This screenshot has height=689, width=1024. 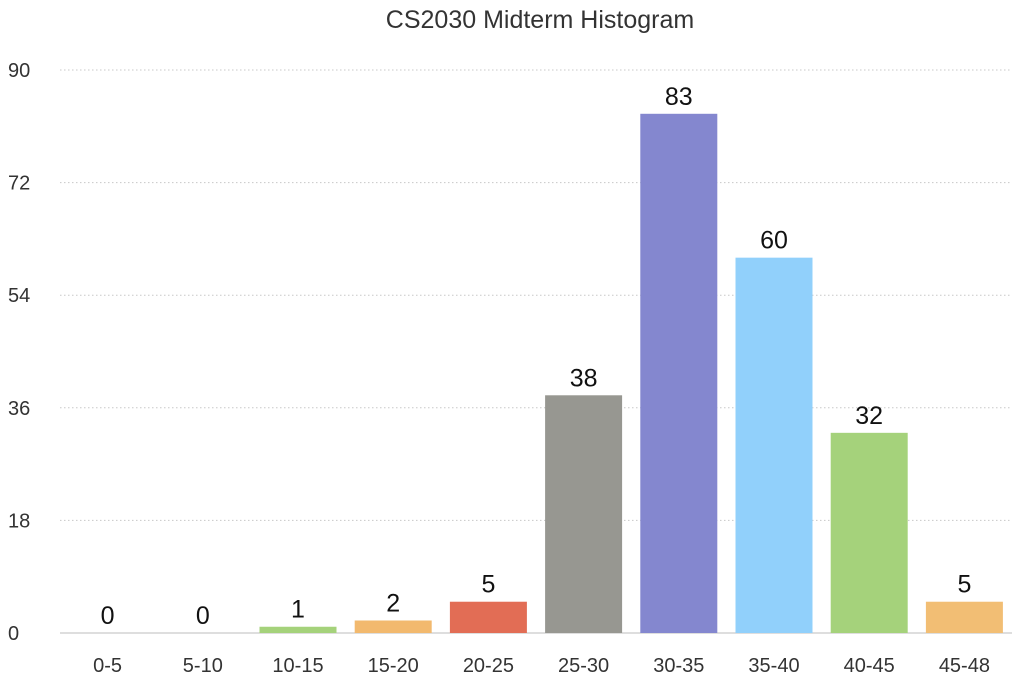 I want to click on y-tick-label: 18, so click(x=19, y=521).